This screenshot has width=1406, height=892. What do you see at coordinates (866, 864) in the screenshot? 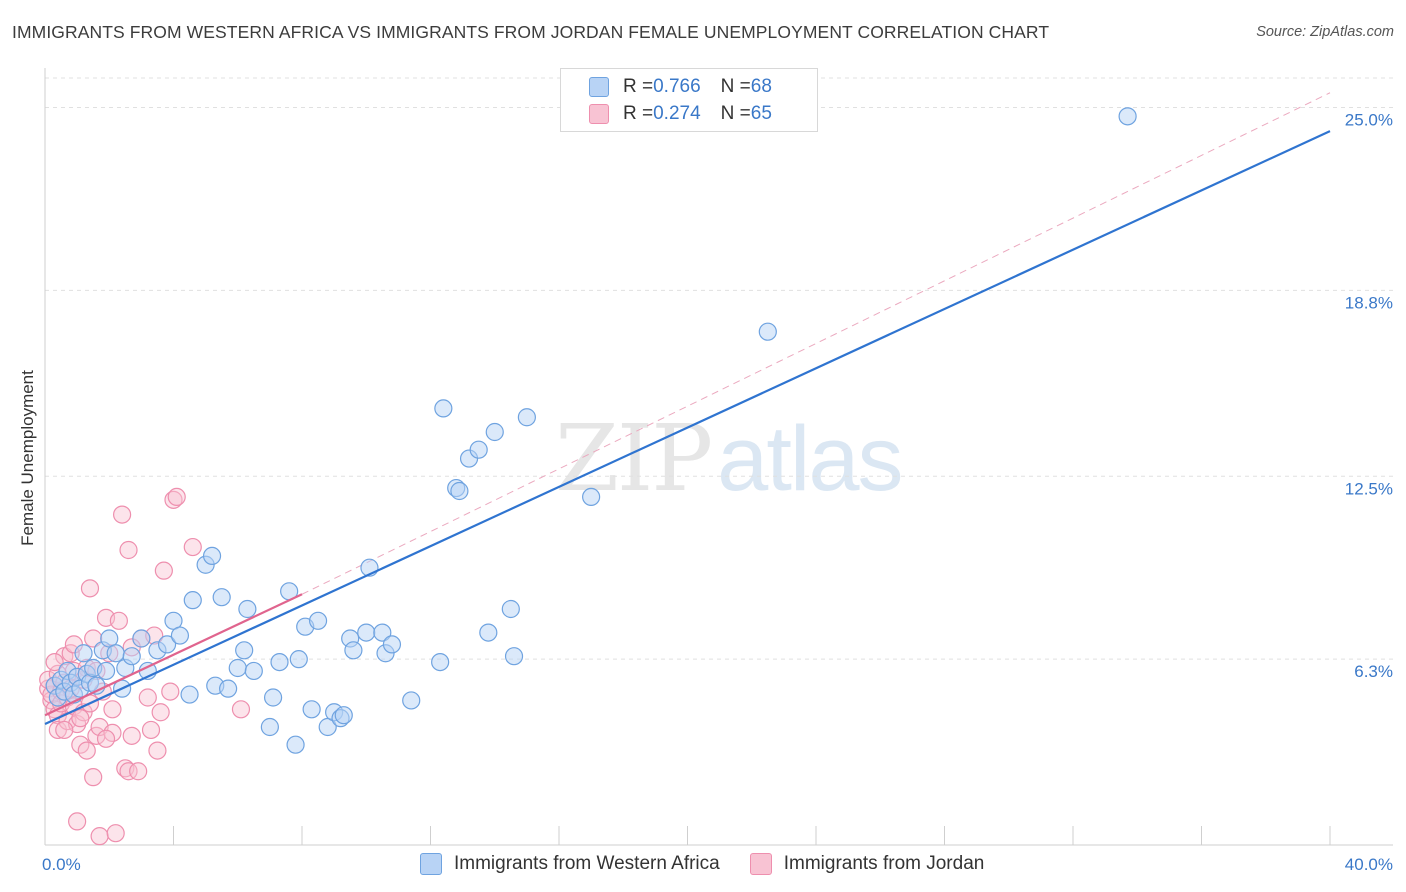
I see `legend-item-jordan: Immigrants from Jordan` at bounding box center [866, 864].